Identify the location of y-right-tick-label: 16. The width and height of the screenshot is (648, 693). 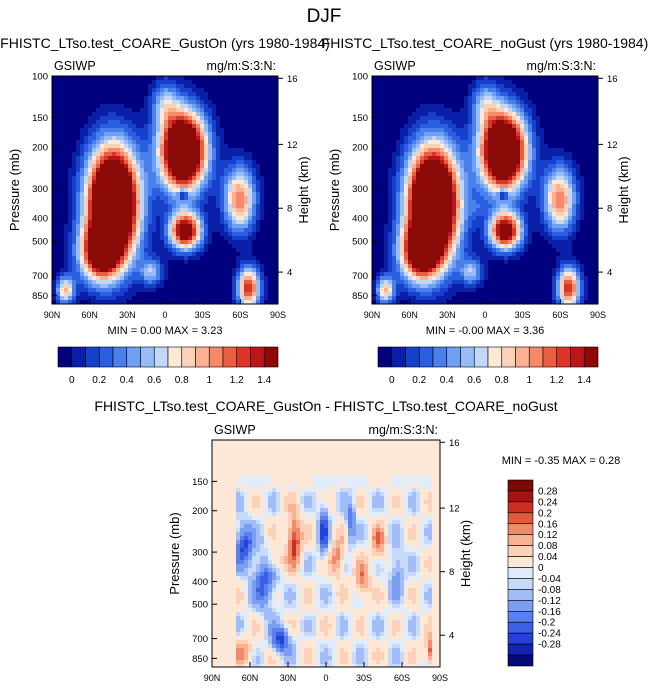
(612, 79).